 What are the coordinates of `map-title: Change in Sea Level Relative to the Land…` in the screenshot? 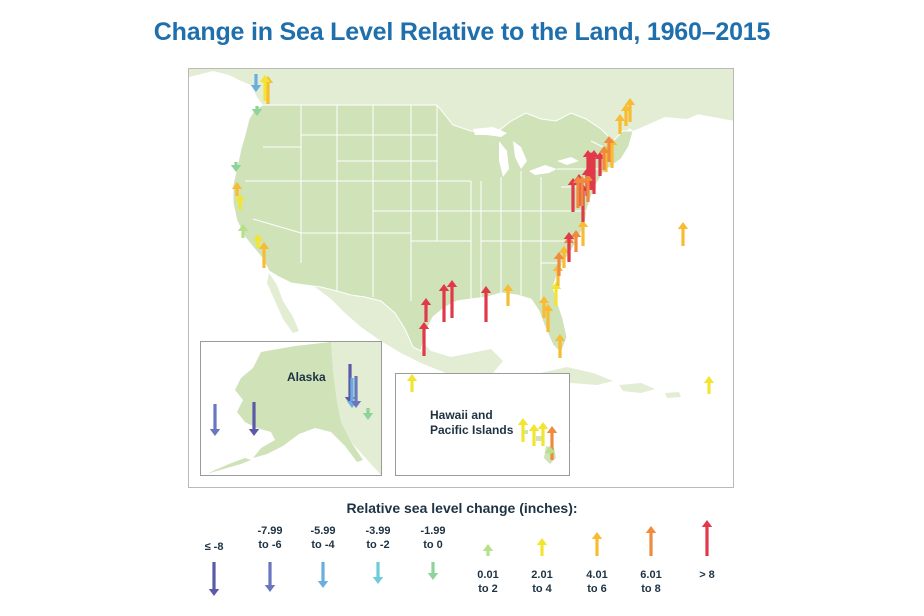 It's located at (462, 32).